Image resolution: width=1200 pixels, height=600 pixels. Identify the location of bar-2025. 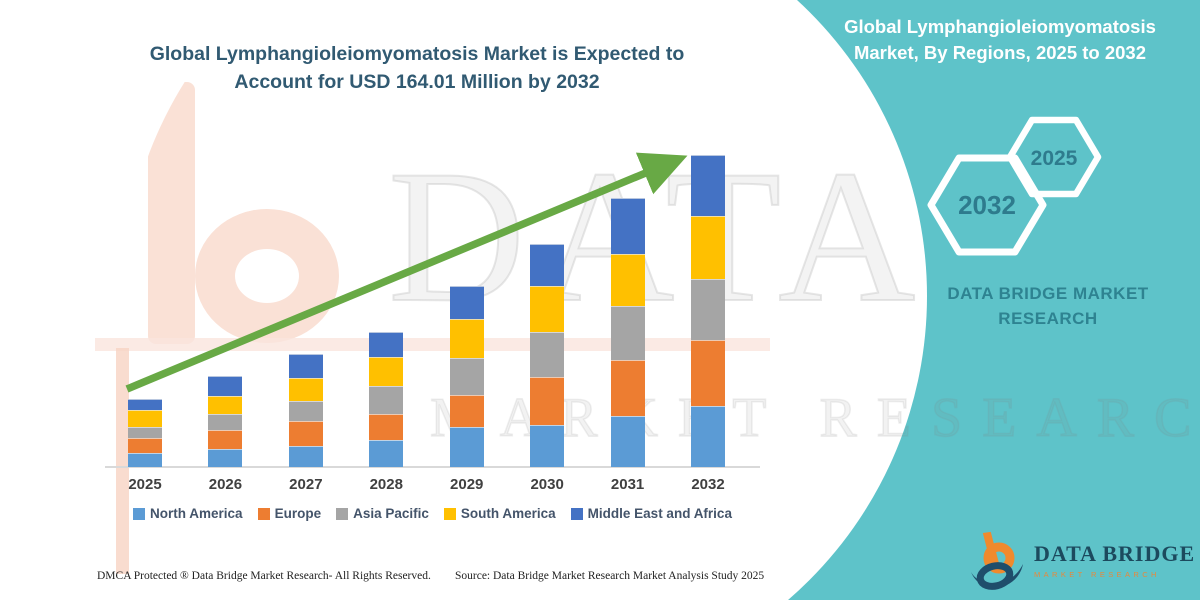
(145, 432).